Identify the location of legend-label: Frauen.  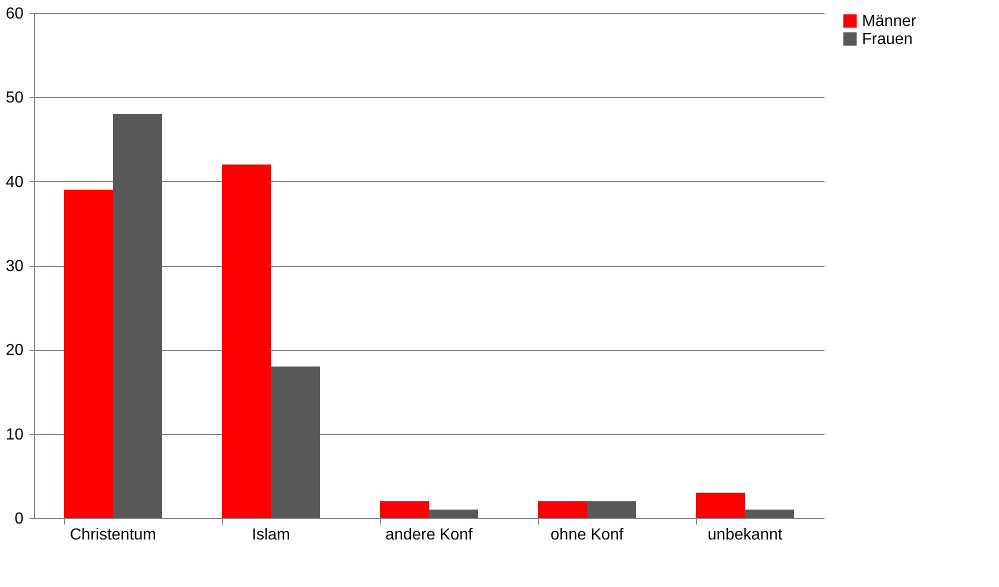
(887, 39).